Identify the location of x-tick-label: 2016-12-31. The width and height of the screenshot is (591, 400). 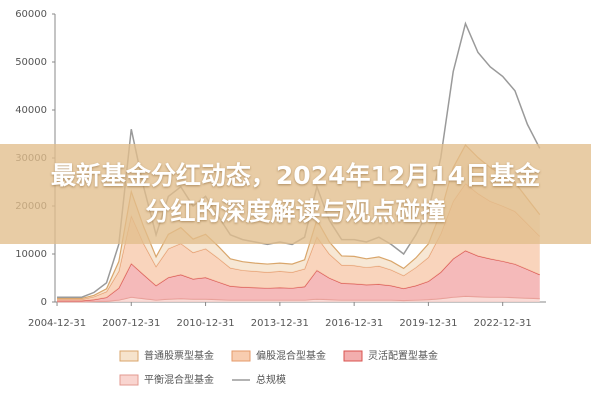
(354, 323).